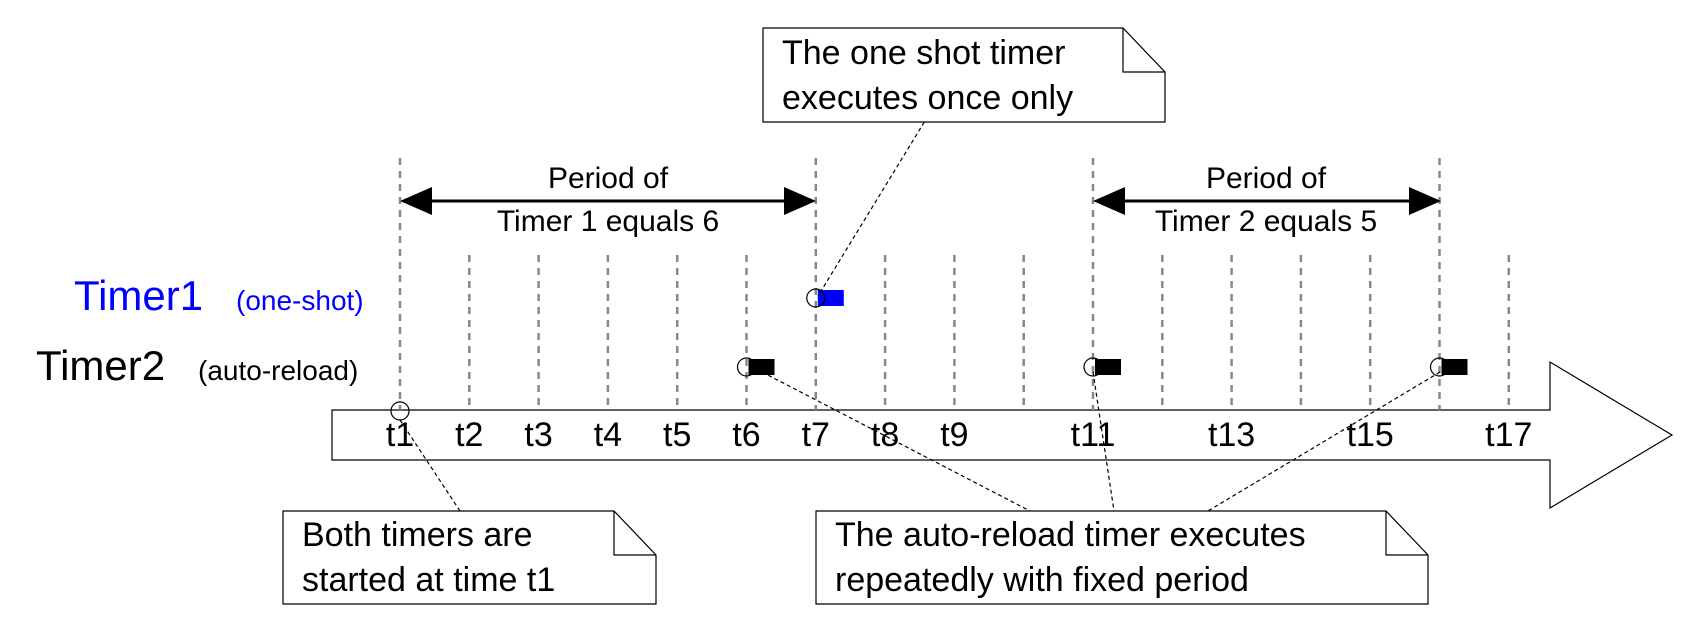  I want to click on note-start, so click(469, 557).